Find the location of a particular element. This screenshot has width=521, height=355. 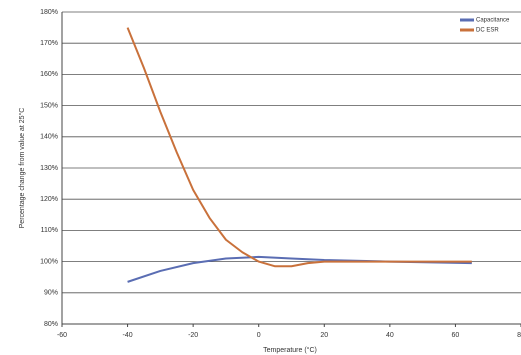

x-tick-label: -40 is located at coordinates (128, 335).